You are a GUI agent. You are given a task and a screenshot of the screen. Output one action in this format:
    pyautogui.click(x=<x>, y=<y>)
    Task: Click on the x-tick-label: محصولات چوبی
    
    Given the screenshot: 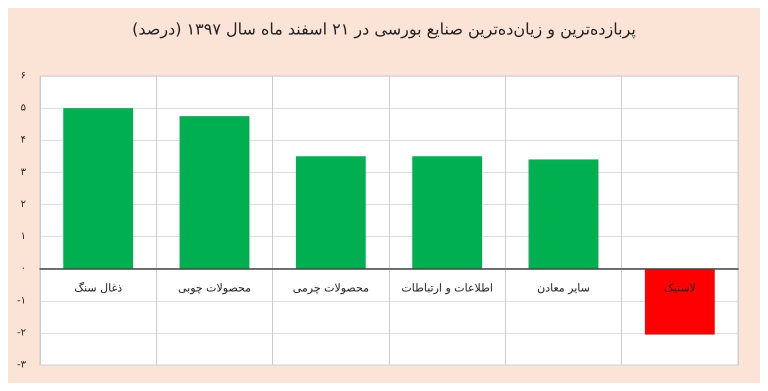 What is the action you would take?
    pyautogui.click(x=215, y=288)
    